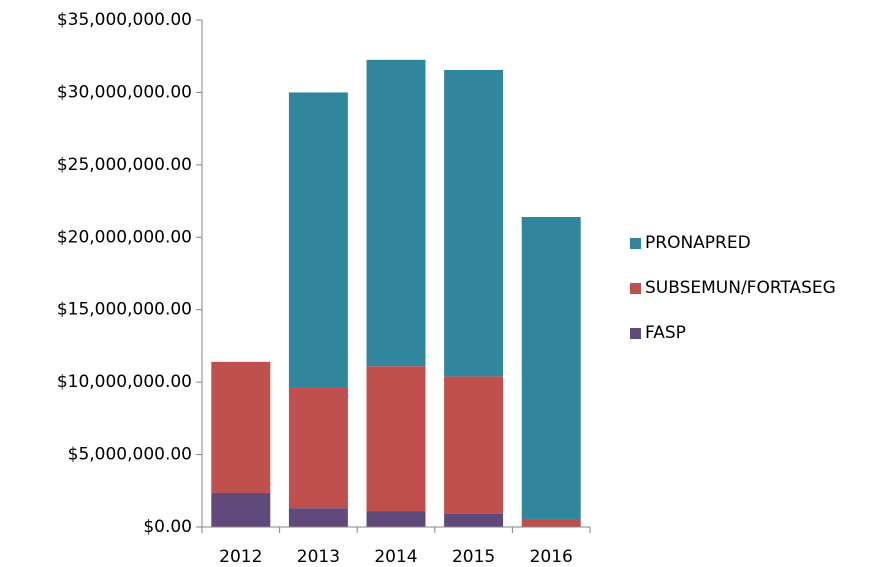 This screenshot has width=887, height=567. Describe the element at coordinates (124, 382) in the screenshot. I see `y-tick-label: $10,000,000.00` at that location.